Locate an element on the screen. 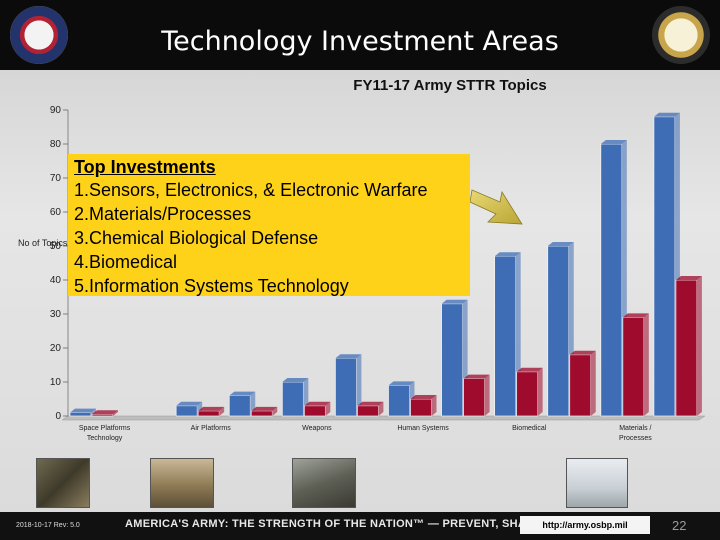 The height and width of the screenshot is (540, 720). x-tick-label: Weapons is located at coordinates (317, 428).